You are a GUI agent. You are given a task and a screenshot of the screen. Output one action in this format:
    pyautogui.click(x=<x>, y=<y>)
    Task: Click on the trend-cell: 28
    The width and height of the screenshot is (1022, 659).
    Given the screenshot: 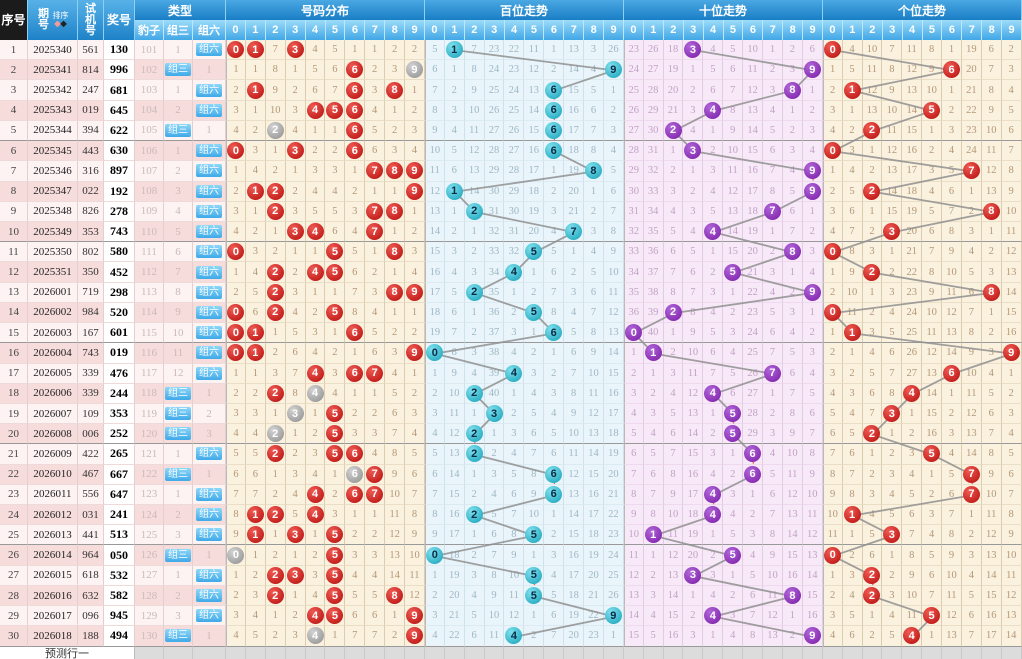 What is the action you would take?
    pyautogui.click(x=753, y=414)
    